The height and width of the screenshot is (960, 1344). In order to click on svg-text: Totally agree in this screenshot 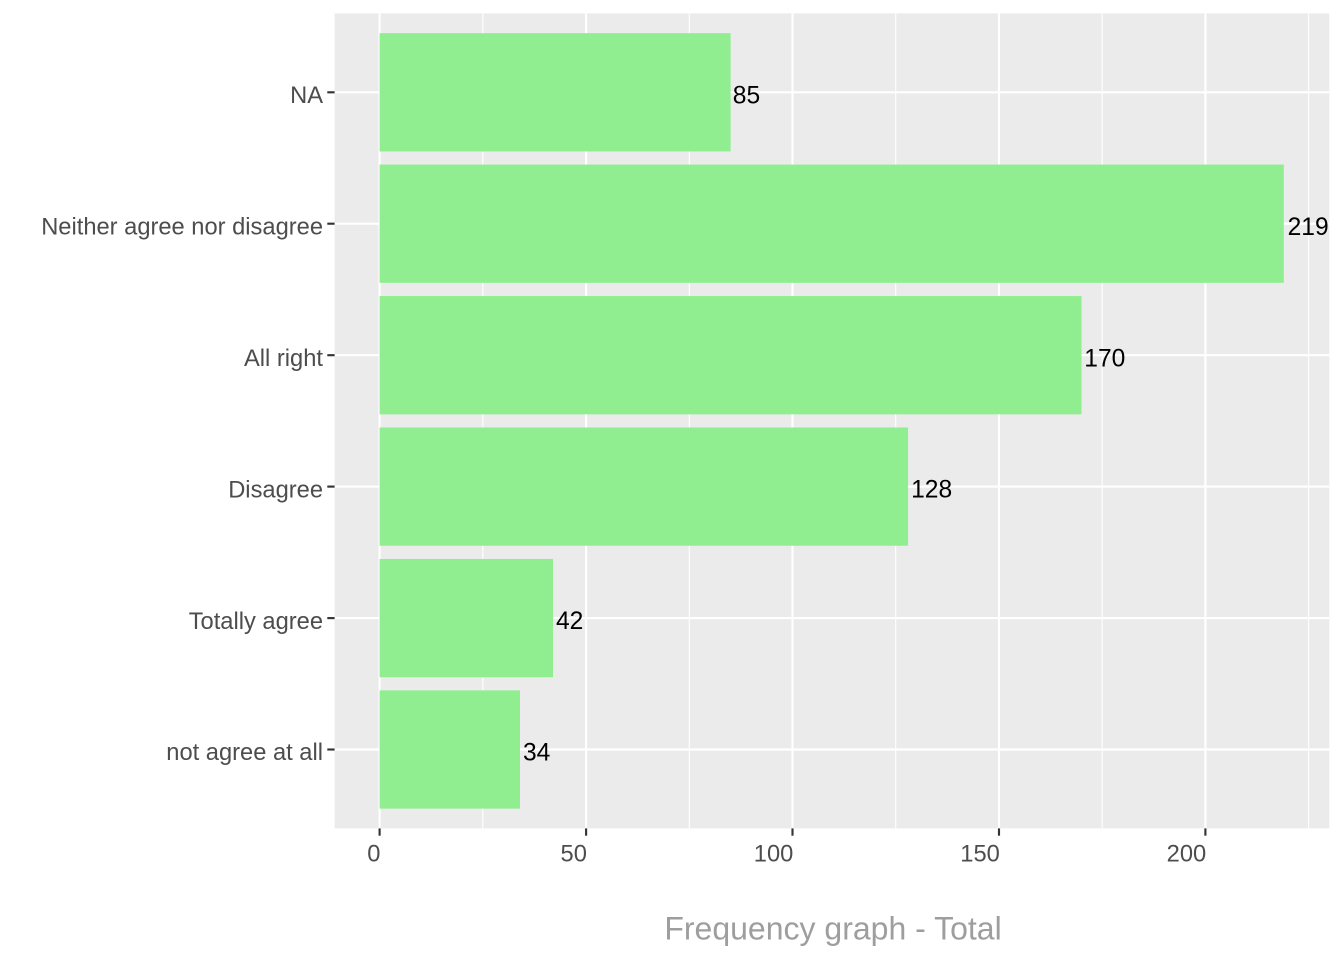, I will do `click(256, 622)`.